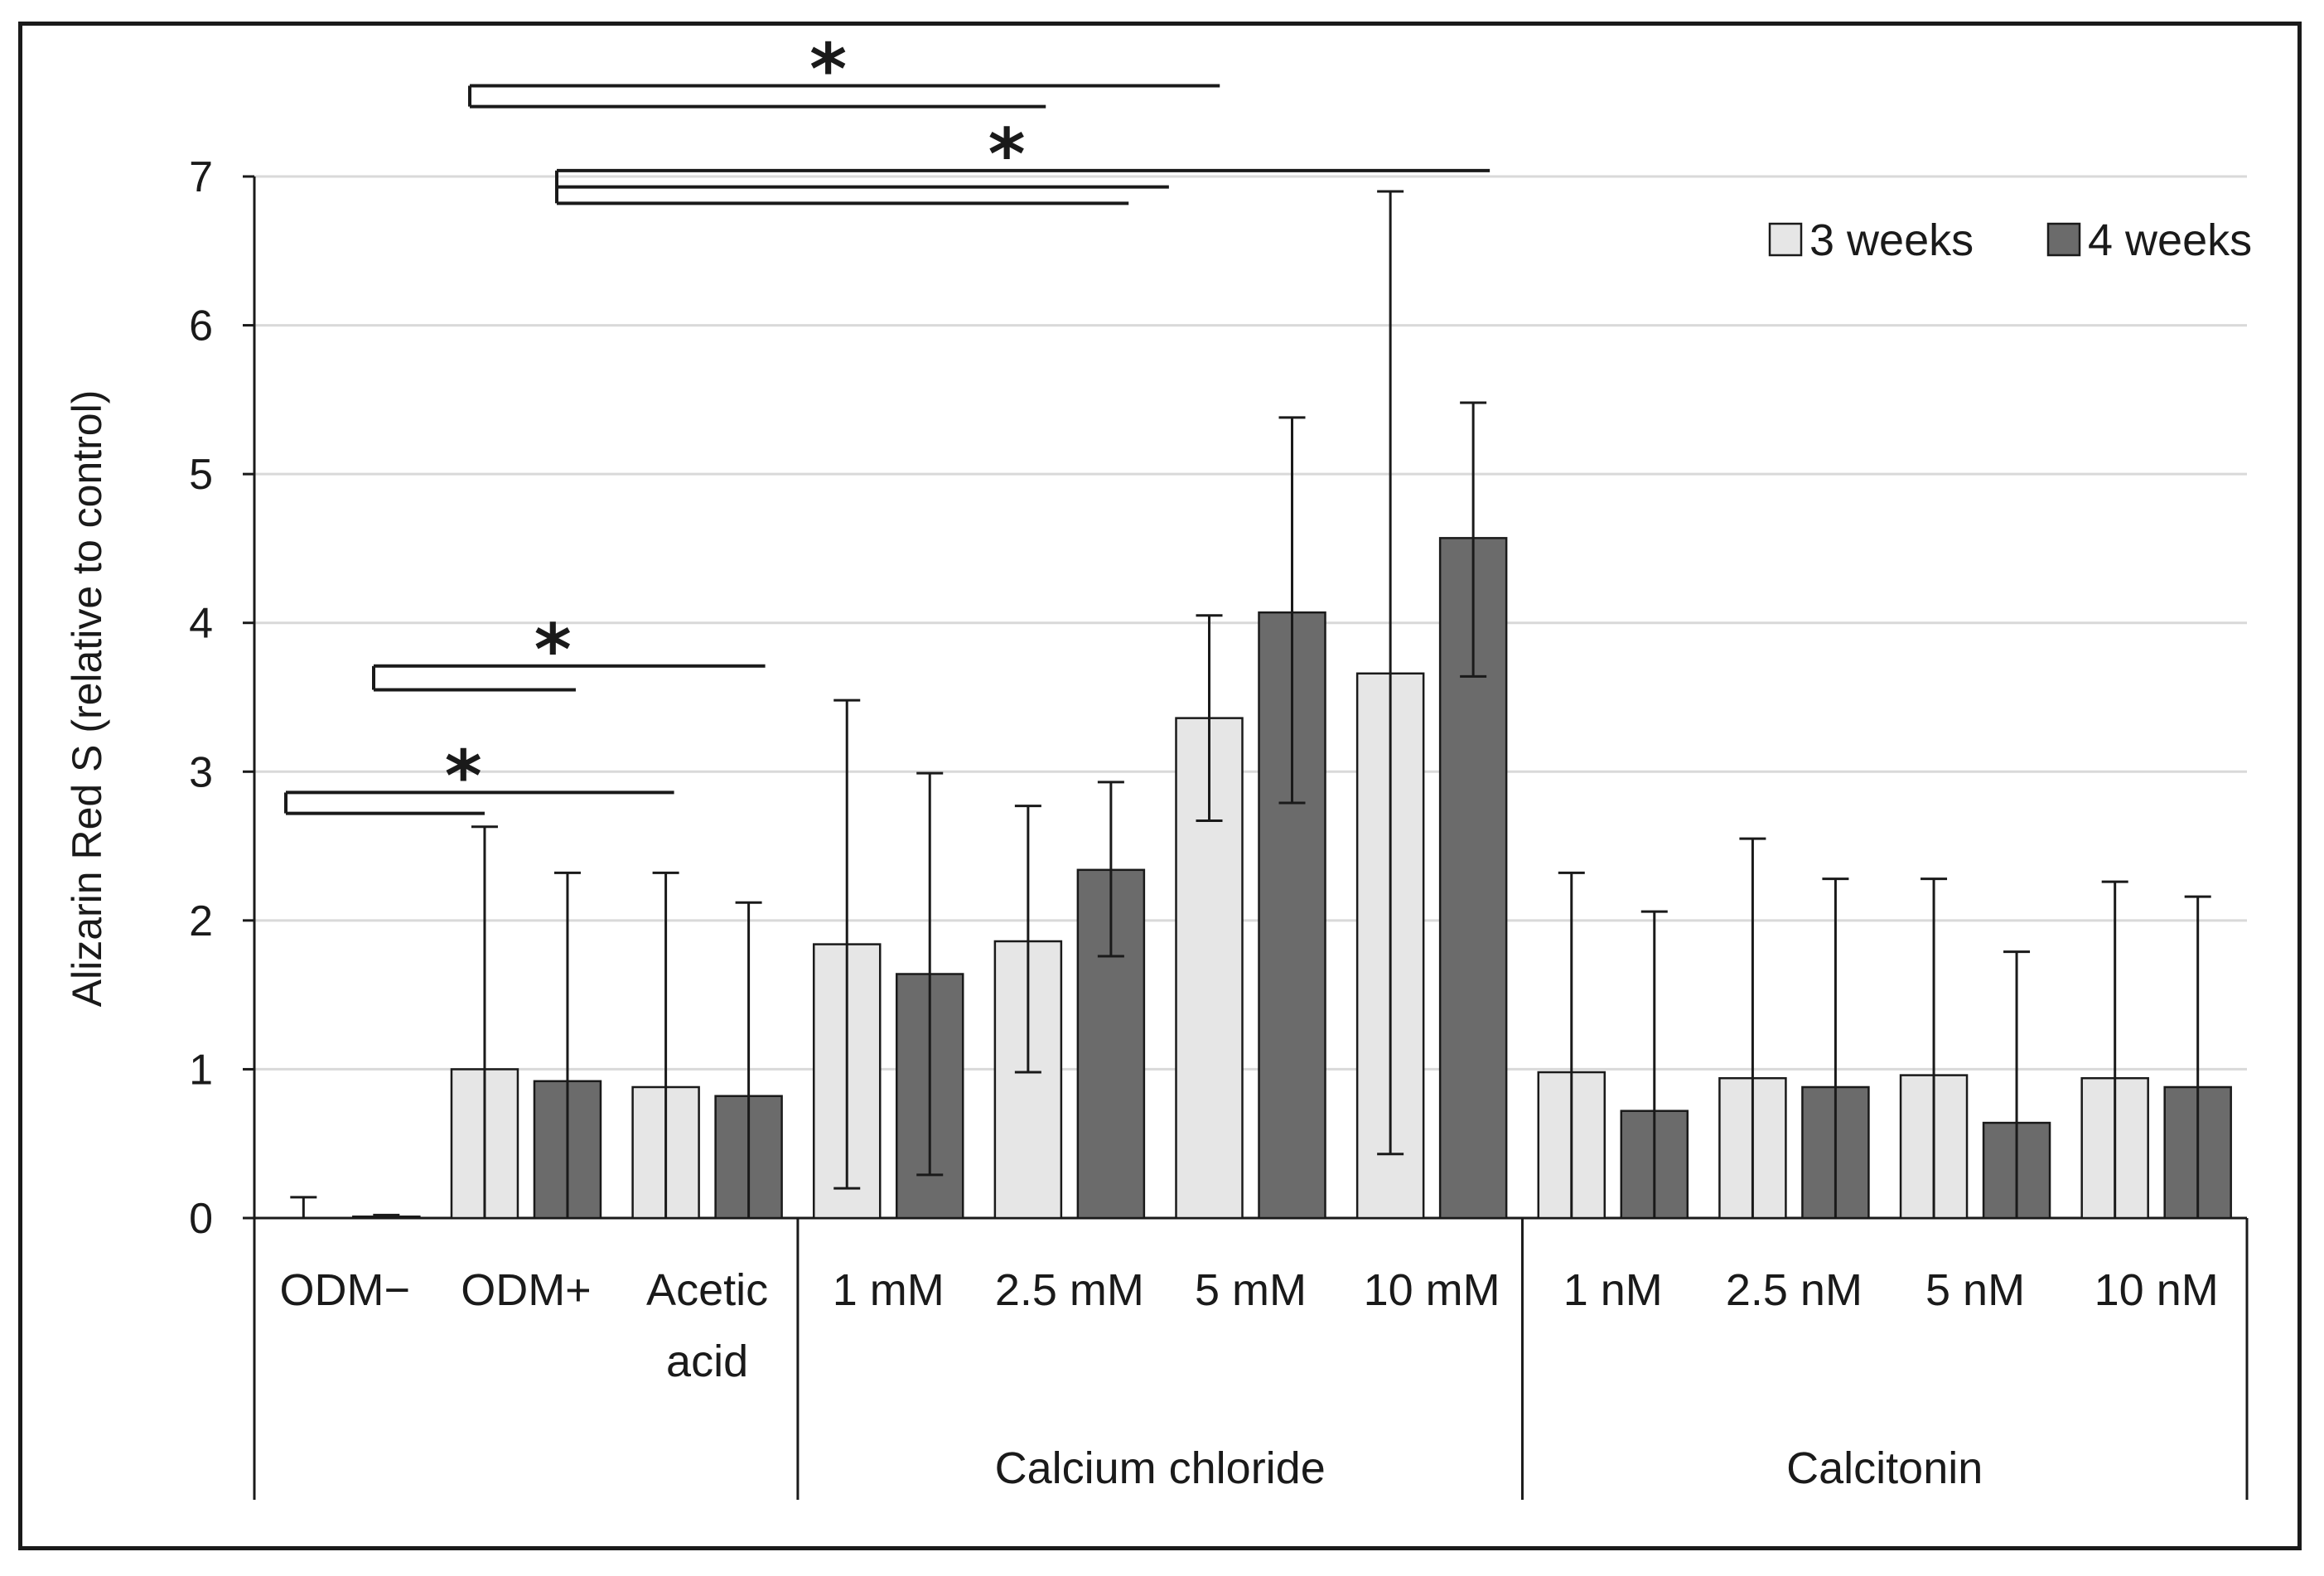  I want to click on category-label: 1 nM, so click(1613, 1290).